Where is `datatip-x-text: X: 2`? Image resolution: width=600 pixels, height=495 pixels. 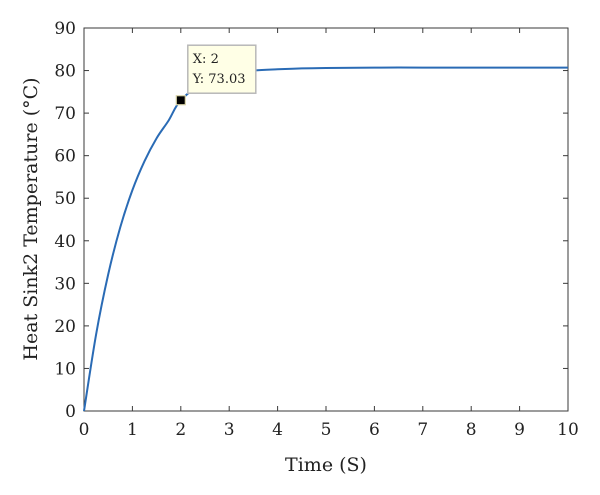 datatip-x-text: X: 2 is located at coordinates (206, 59).